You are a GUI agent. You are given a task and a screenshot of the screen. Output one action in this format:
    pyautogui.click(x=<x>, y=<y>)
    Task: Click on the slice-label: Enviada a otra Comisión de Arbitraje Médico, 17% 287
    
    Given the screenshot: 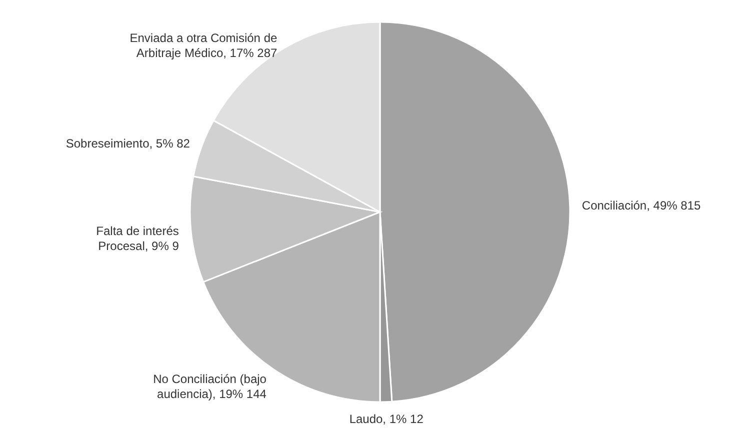 What is the action you would take?
    pyautogui.click(x=204, y=45)
    